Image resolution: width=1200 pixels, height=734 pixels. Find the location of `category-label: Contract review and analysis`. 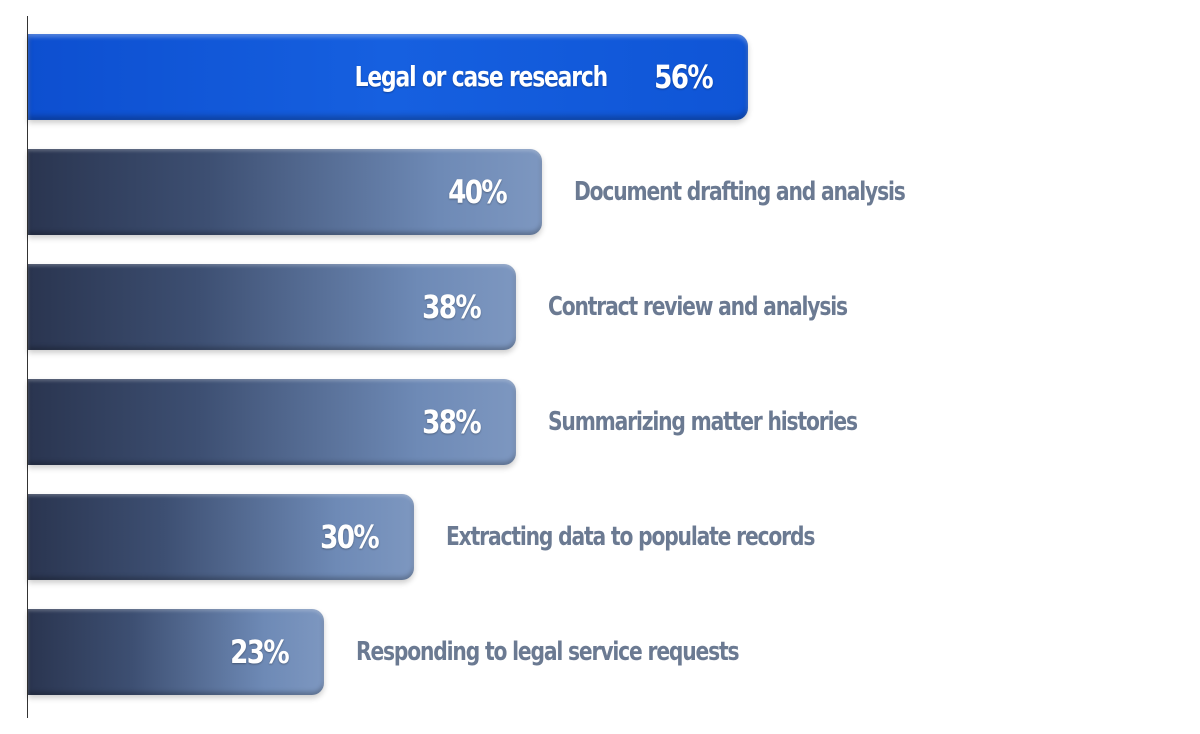

category-label: Contract review and analysis is located at coordinates (698, 307).